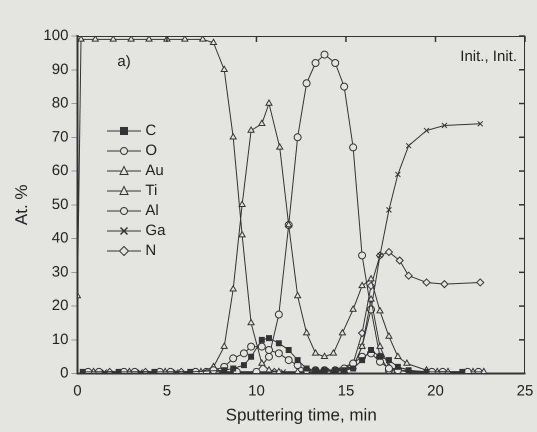  What do you see at coordinates (60, 339) in the screenshot?
I see `y-tick-label: 10` at bounding box center [60, 339].